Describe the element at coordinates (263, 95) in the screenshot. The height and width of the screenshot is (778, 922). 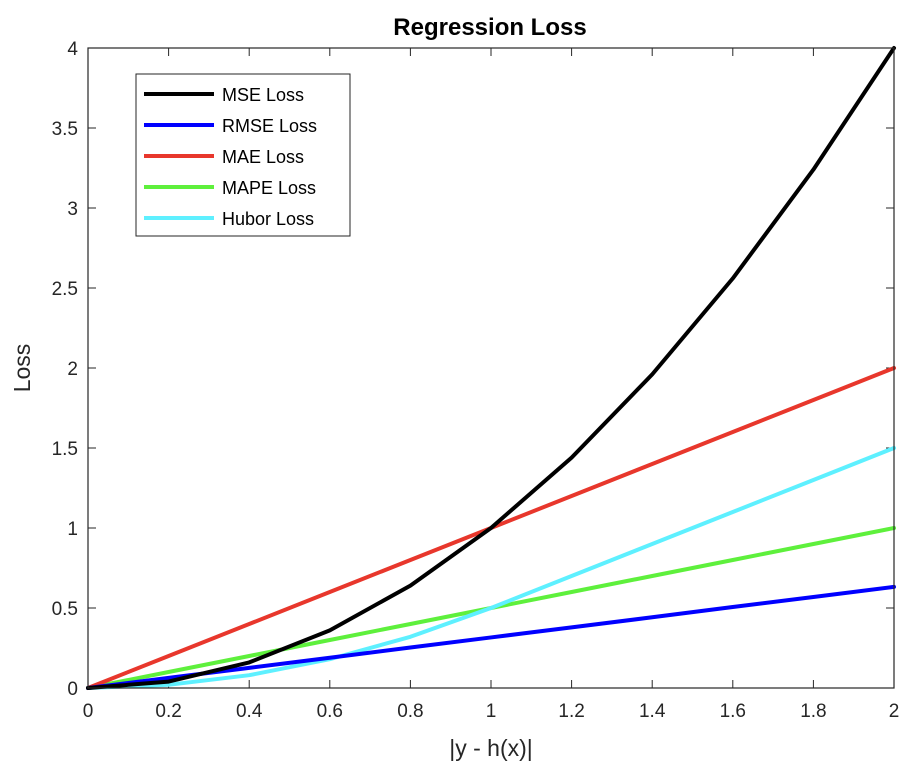
I see `legend-label: MSE Loss` at that location.